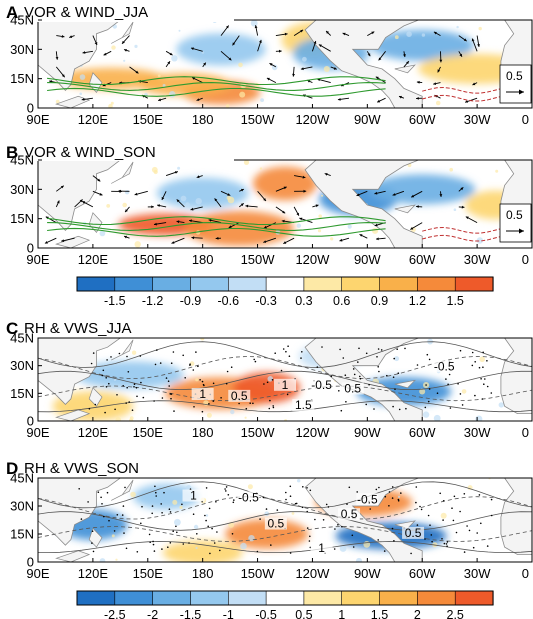 This screenshot has height=619, width=533. I want to click on colorbar-2-tick-label: -1.5, so click(191, 613).